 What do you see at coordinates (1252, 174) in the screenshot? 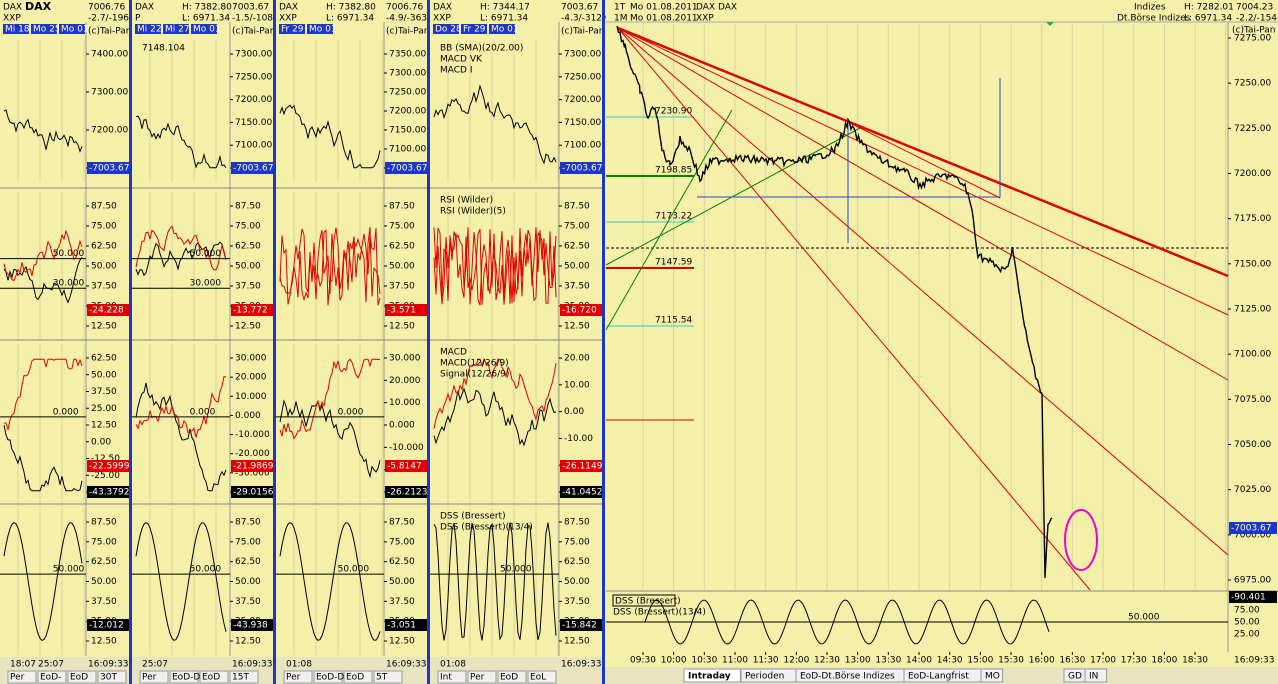
I see `axis-label: 7200.00` at bounding box center [1252, 174].